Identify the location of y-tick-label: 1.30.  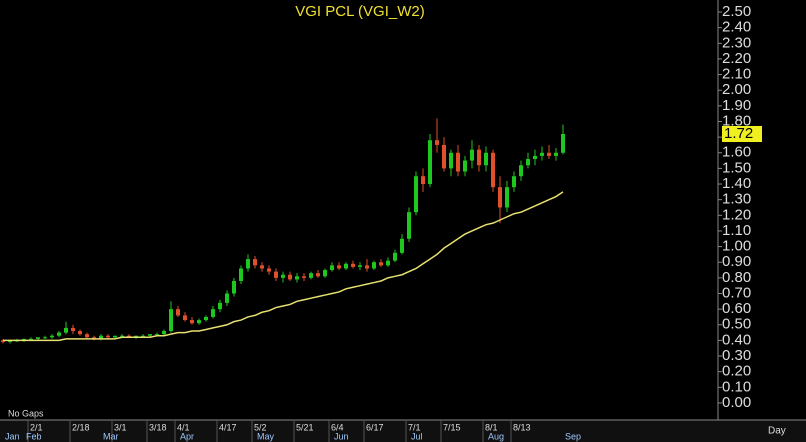
(736, 199).